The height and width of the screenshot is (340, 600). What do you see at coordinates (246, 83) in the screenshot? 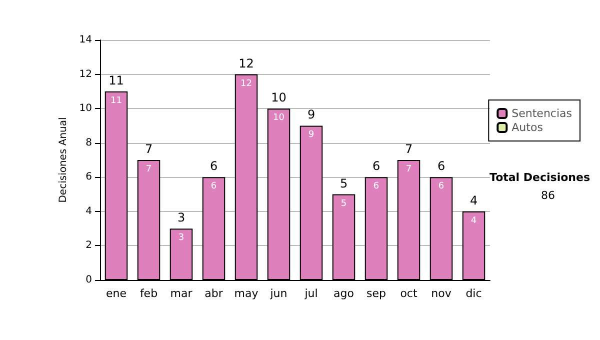
I see `data-label: 12` at bounding box center [246, 83].